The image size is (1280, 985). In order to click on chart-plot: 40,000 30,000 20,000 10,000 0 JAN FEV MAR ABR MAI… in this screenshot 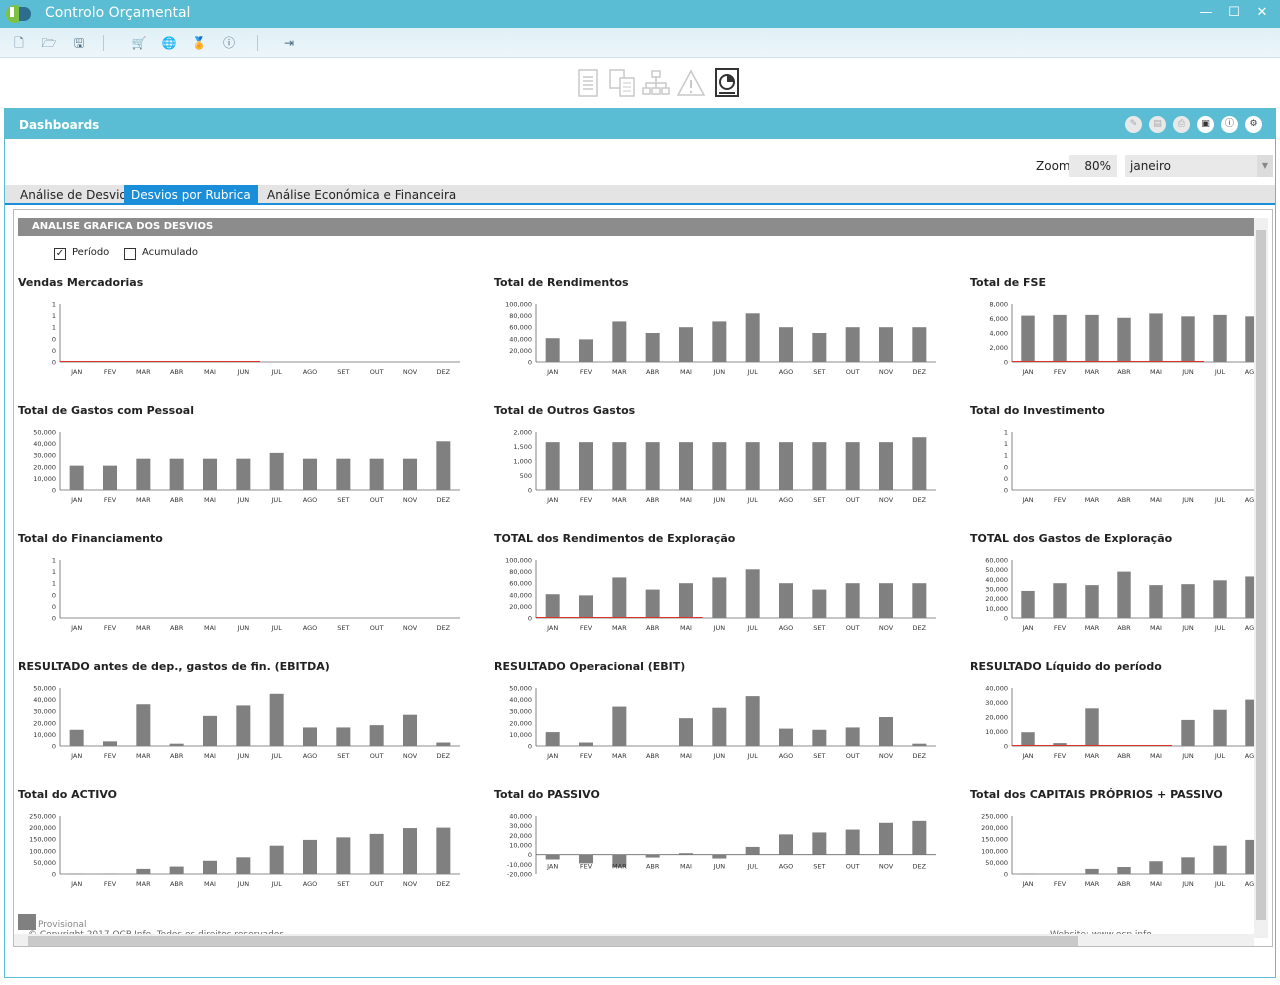, I will do `click(1126, 722)`.